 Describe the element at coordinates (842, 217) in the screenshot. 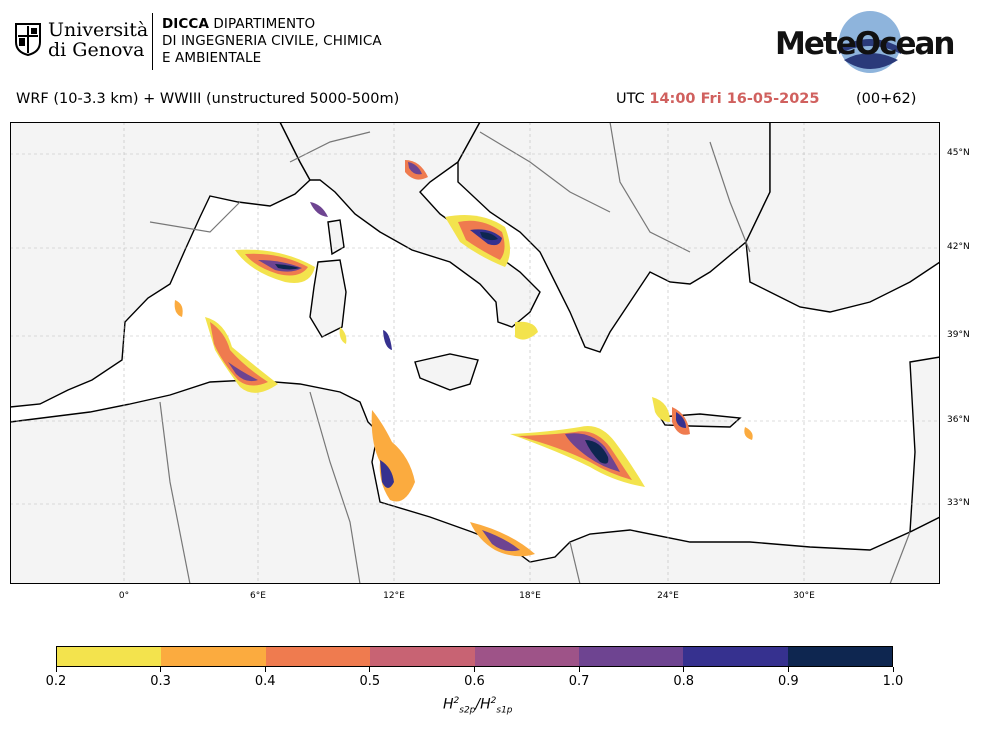

I see `land-turkey` at that location.